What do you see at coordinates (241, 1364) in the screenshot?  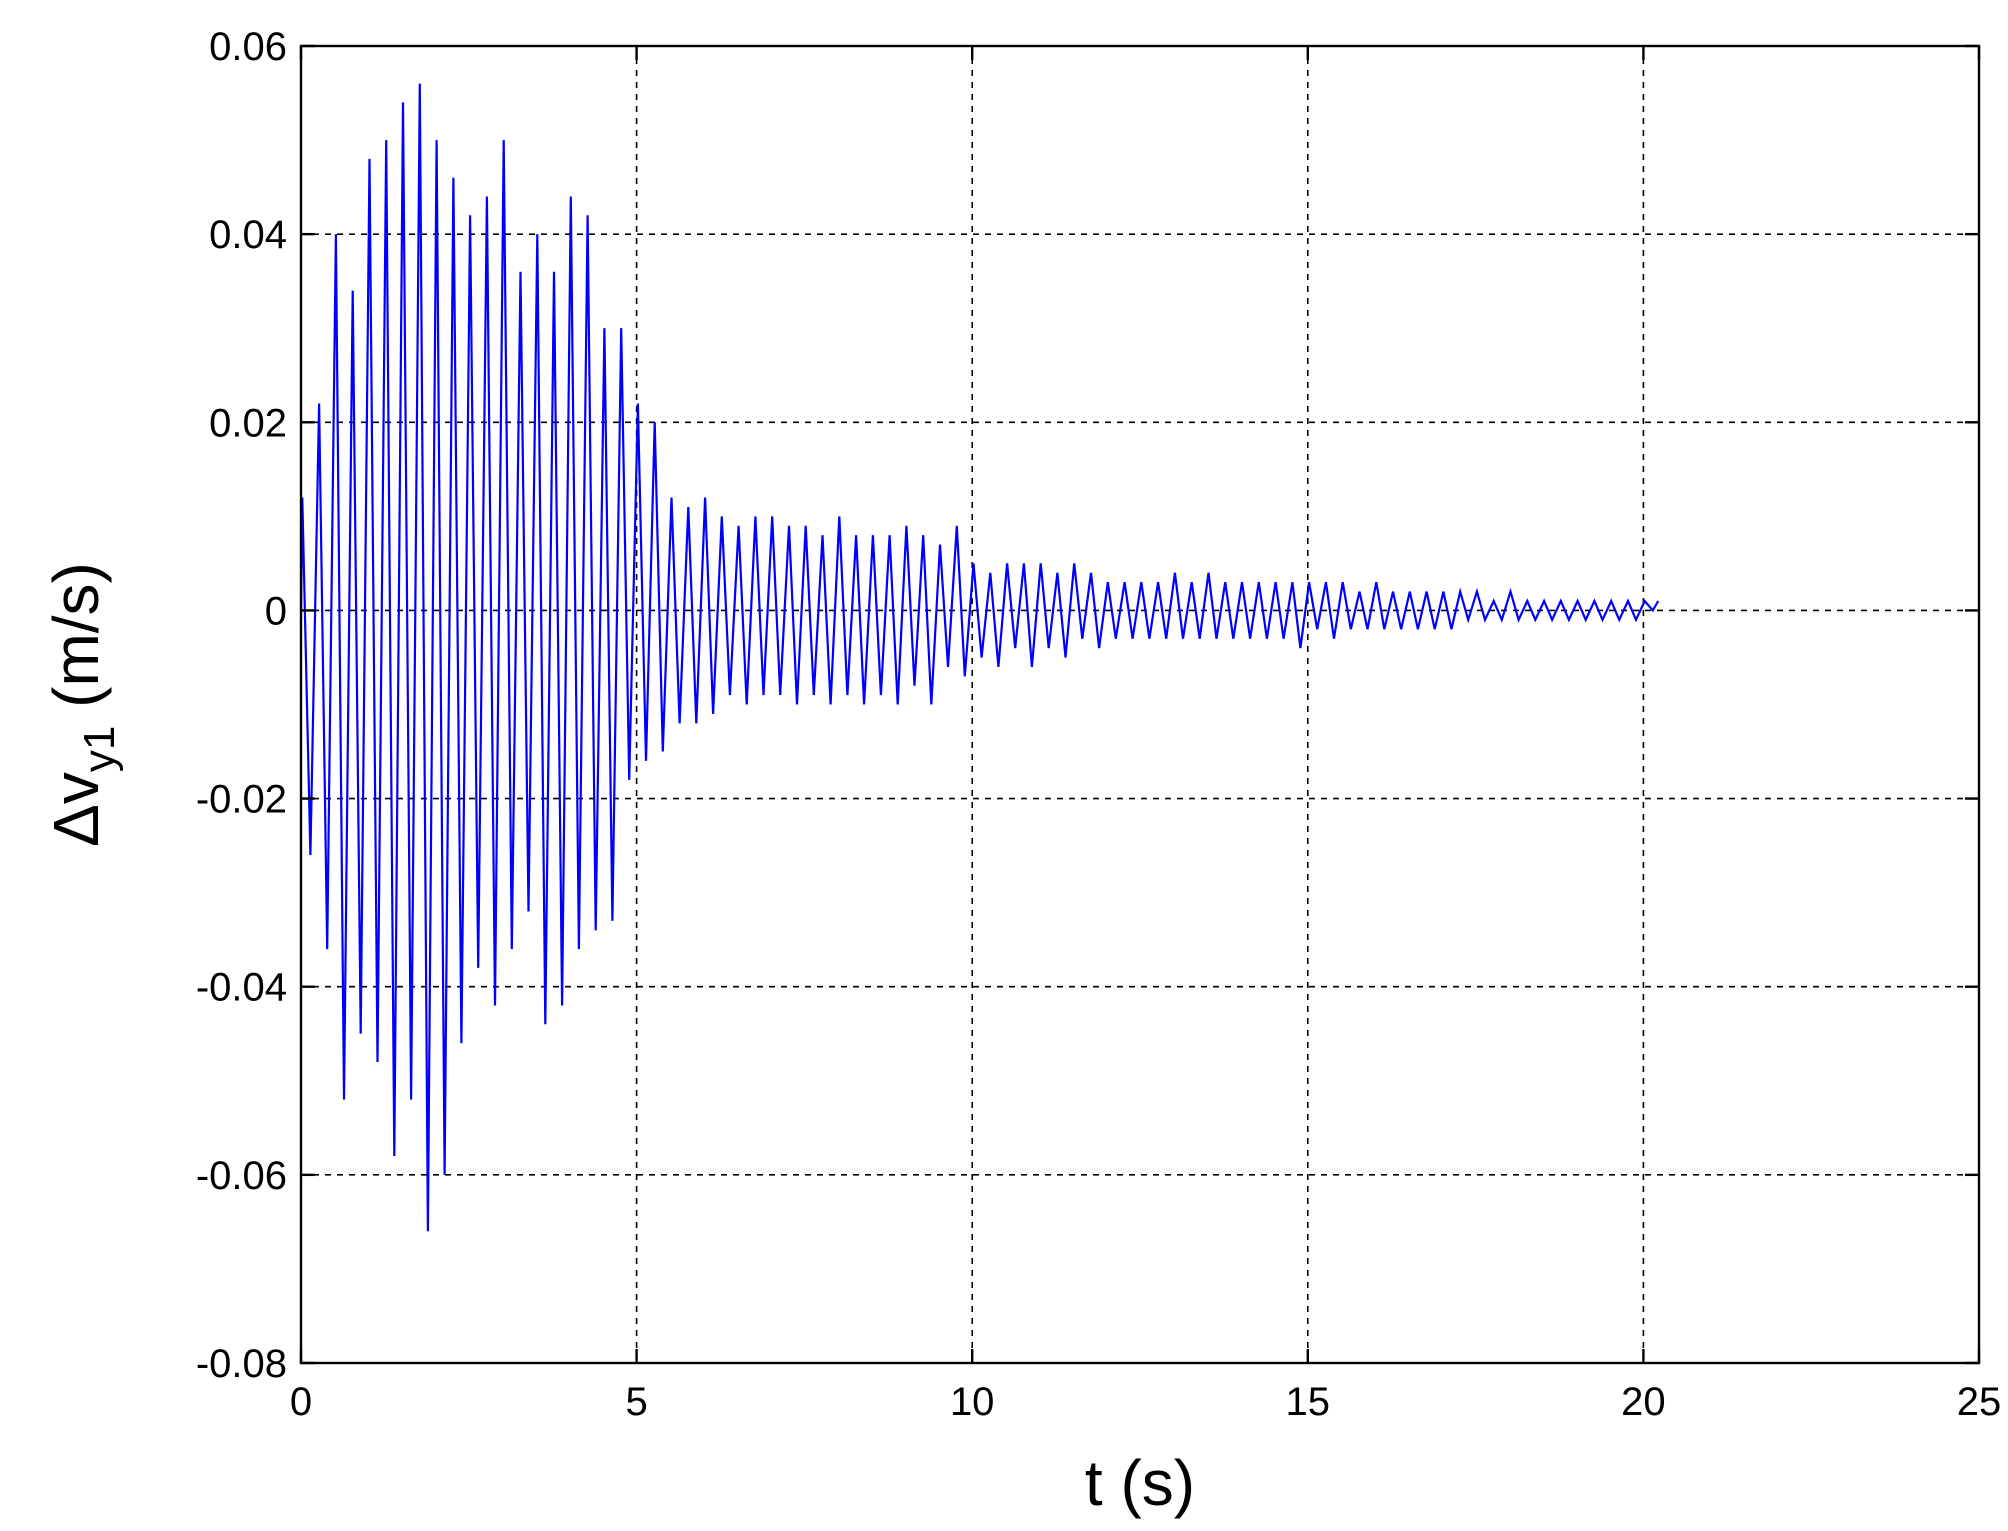 I see `y-tick-label: -0.08` at bounding box center [241, 1364].